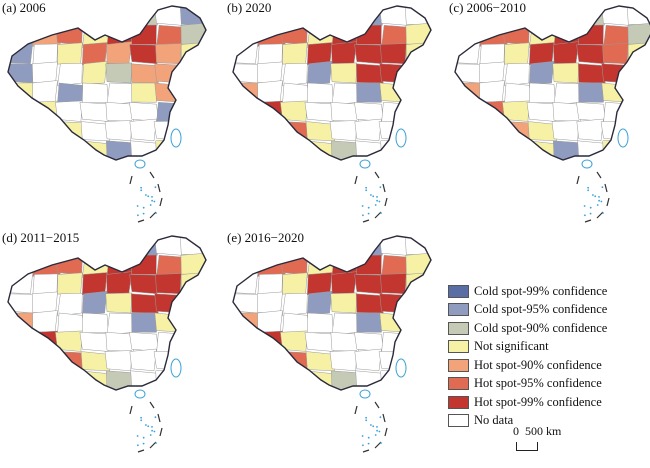  What do you see at coordinates (548, 402) in the screenshot?
I see `legend-item-hot-99: Hot spot-99% confidence` at bounding box center [548, 402].